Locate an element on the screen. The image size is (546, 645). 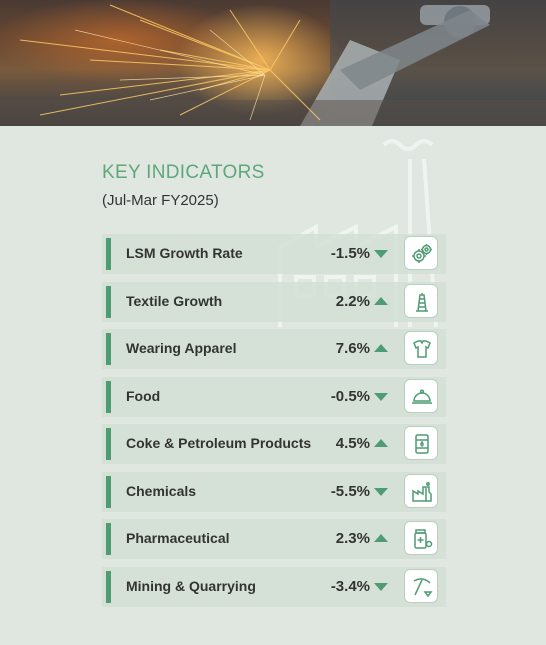
pickaxe-icon is located at coordinates (421, 585).